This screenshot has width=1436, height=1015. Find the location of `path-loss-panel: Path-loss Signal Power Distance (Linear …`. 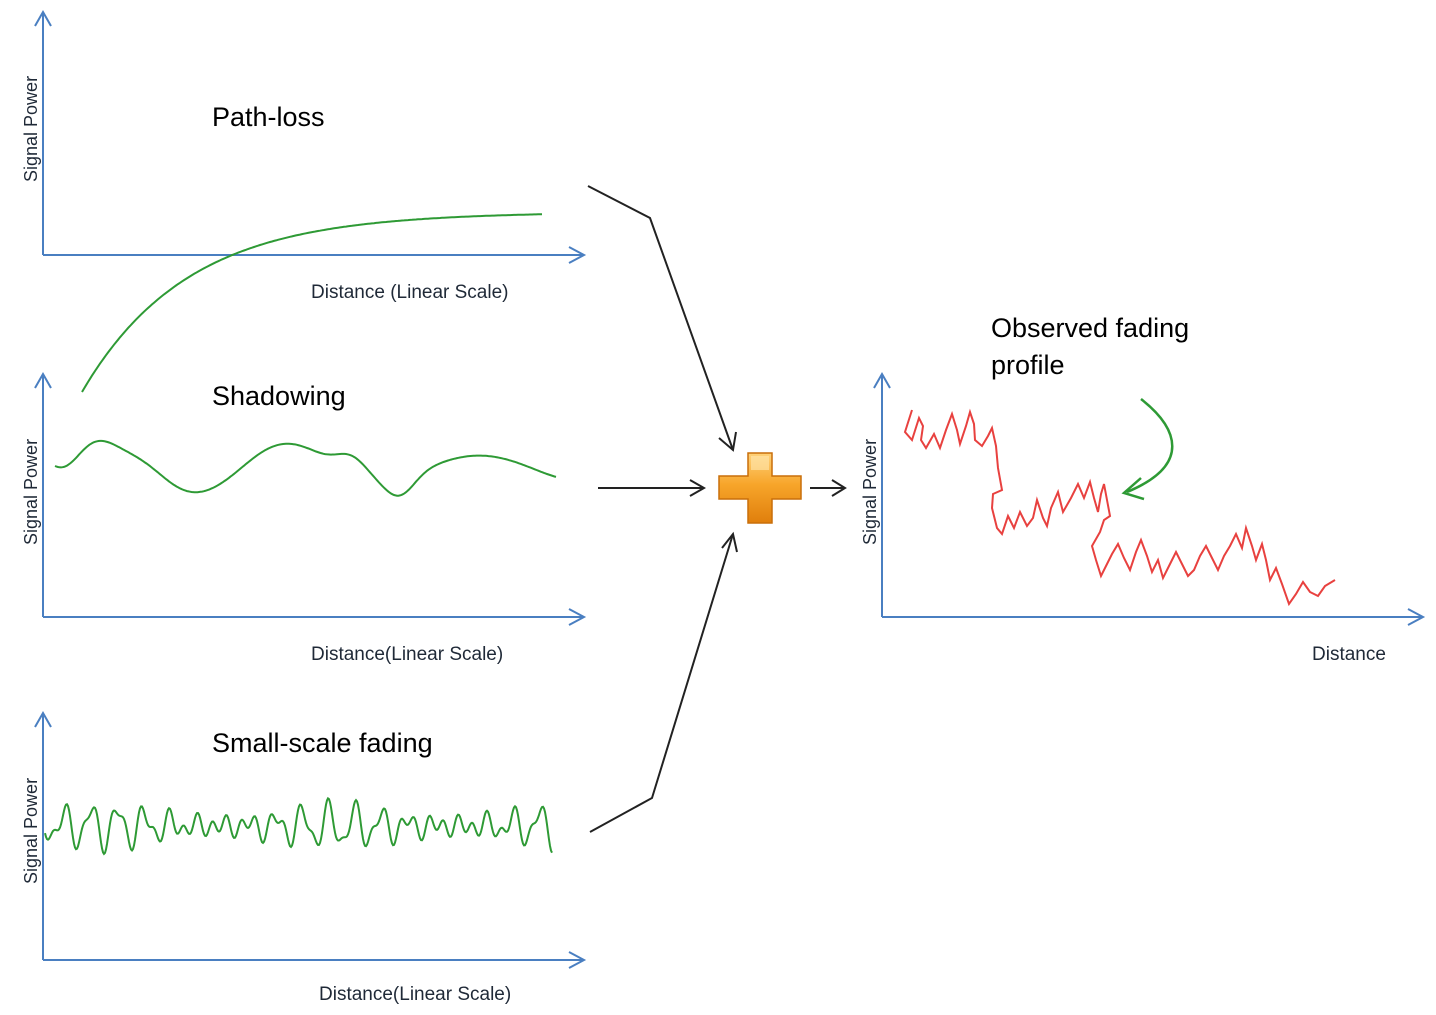

path-loss-panel: Path-loss Signal Power Distance (Linear … is located at coordinates (304, 201).